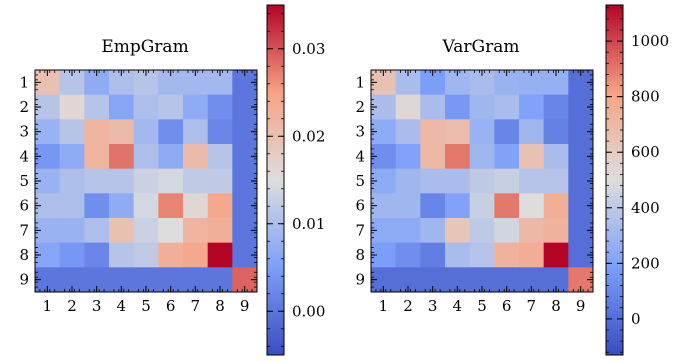  Describe the element at coordinates (24, 82) in the screenshot. I see `y-tick-label: 1` at that location.